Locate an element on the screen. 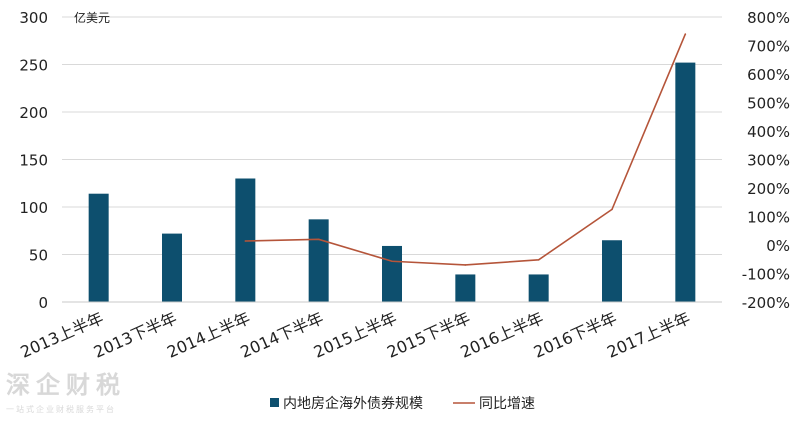 Image resolution: width=800 pixels, height=421 pixels. legend: 内地房企海外债券规模 同比增速 is located at coordinates (402, 403).